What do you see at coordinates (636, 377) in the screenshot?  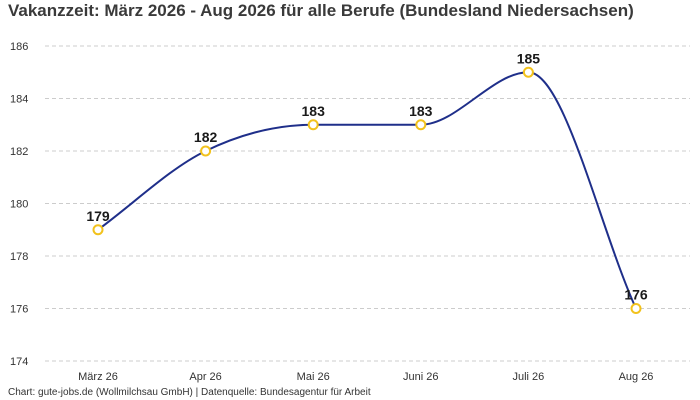 I see `x-tick-label: Aug 26` at bounding box center [636, 377].